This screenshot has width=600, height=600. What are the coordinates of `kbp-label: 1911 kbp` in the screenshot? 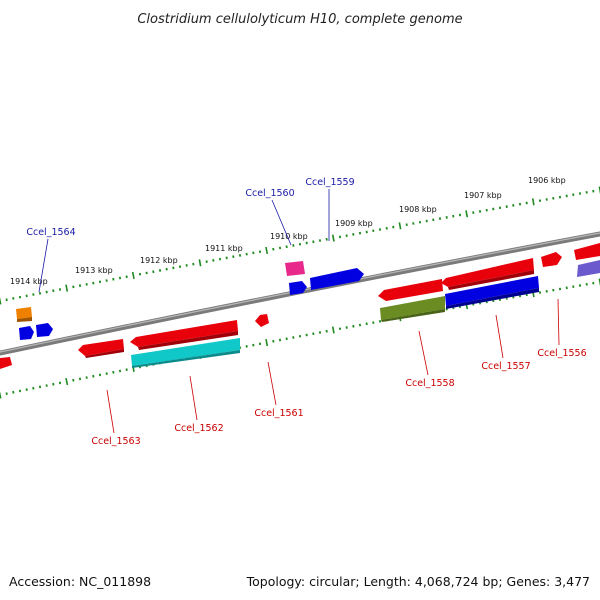 It's located at (224, 248).